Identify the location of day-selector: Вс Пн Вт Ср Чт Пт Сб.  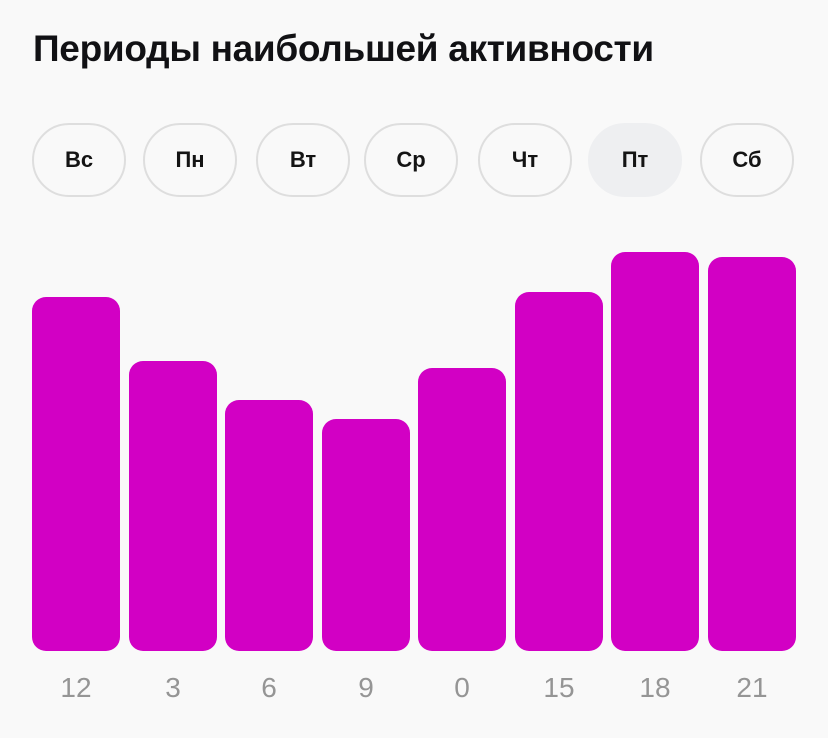
(414, 161).